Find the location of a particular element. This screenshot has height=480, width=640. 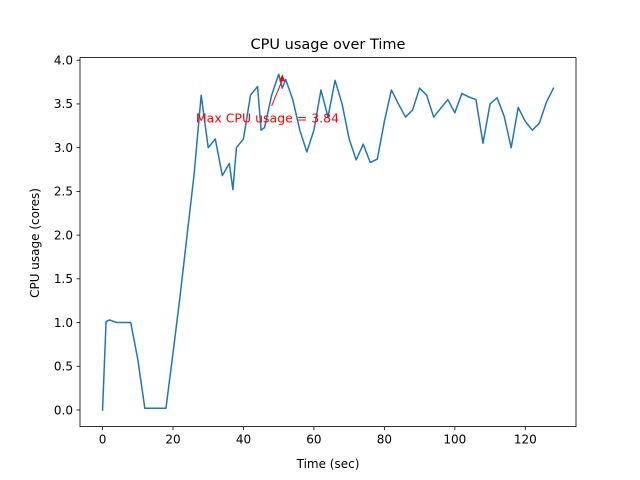

x-axis: 0 20 40 60 80 100 120 is located at coordinates (318, 436).